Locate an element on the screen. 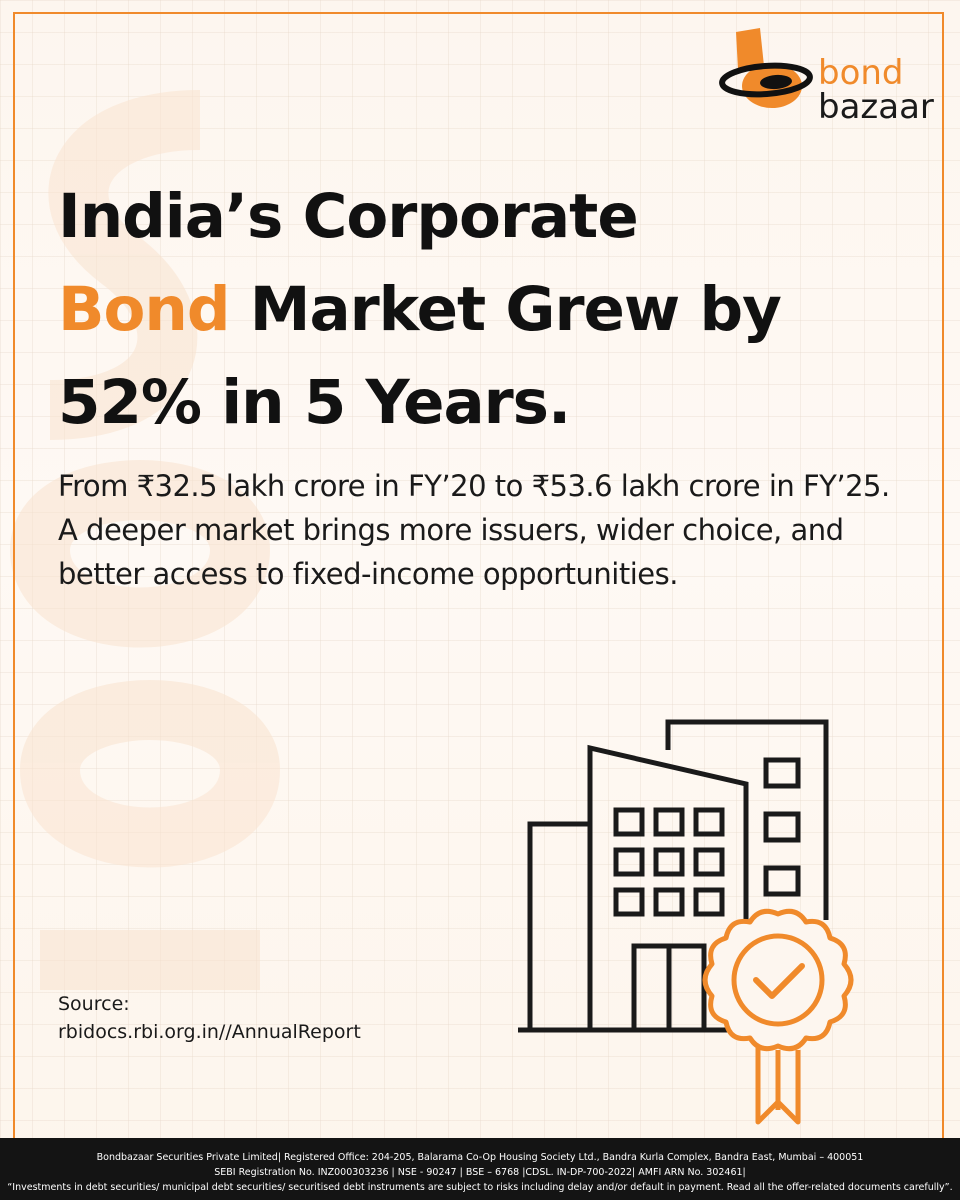 This screenshot has width=960, height=1200. brand-logo: bond bazaar is located at coordinates (831, 69).